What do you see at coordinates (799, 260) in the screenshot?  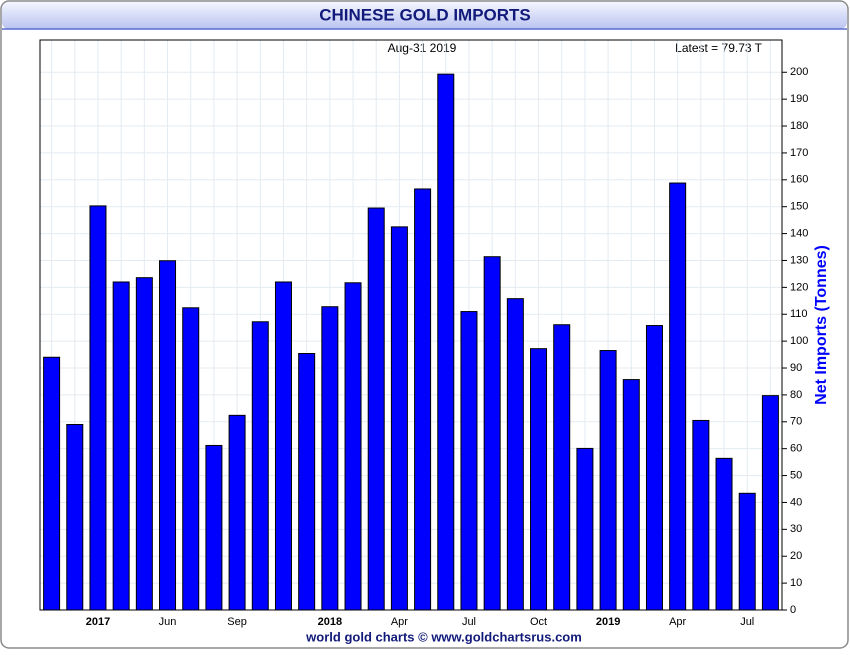 I see `y-tick-label: 130` at bounding box center [799, 260].